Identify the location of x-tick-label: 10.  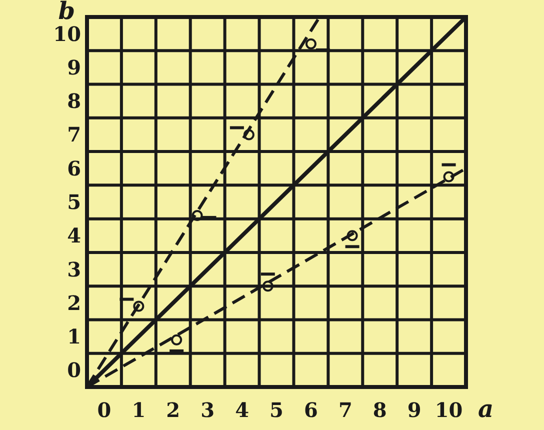
(448, 410).